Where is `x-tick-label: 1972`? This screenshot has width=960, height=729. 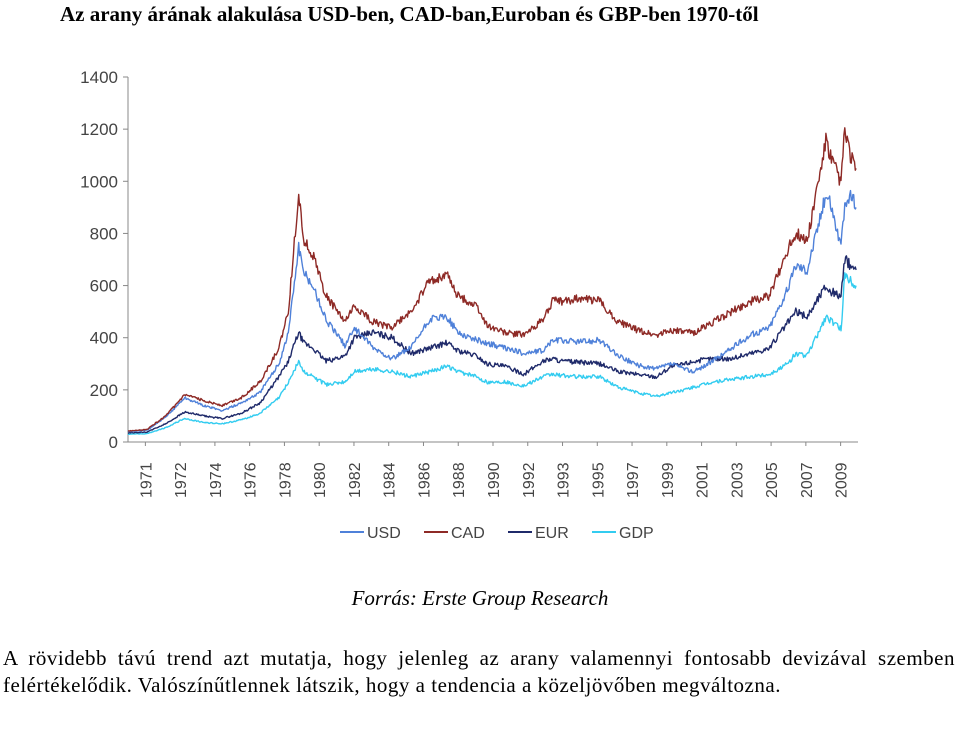 x-tick-label: 1972 is located at coordinates (181, 480).